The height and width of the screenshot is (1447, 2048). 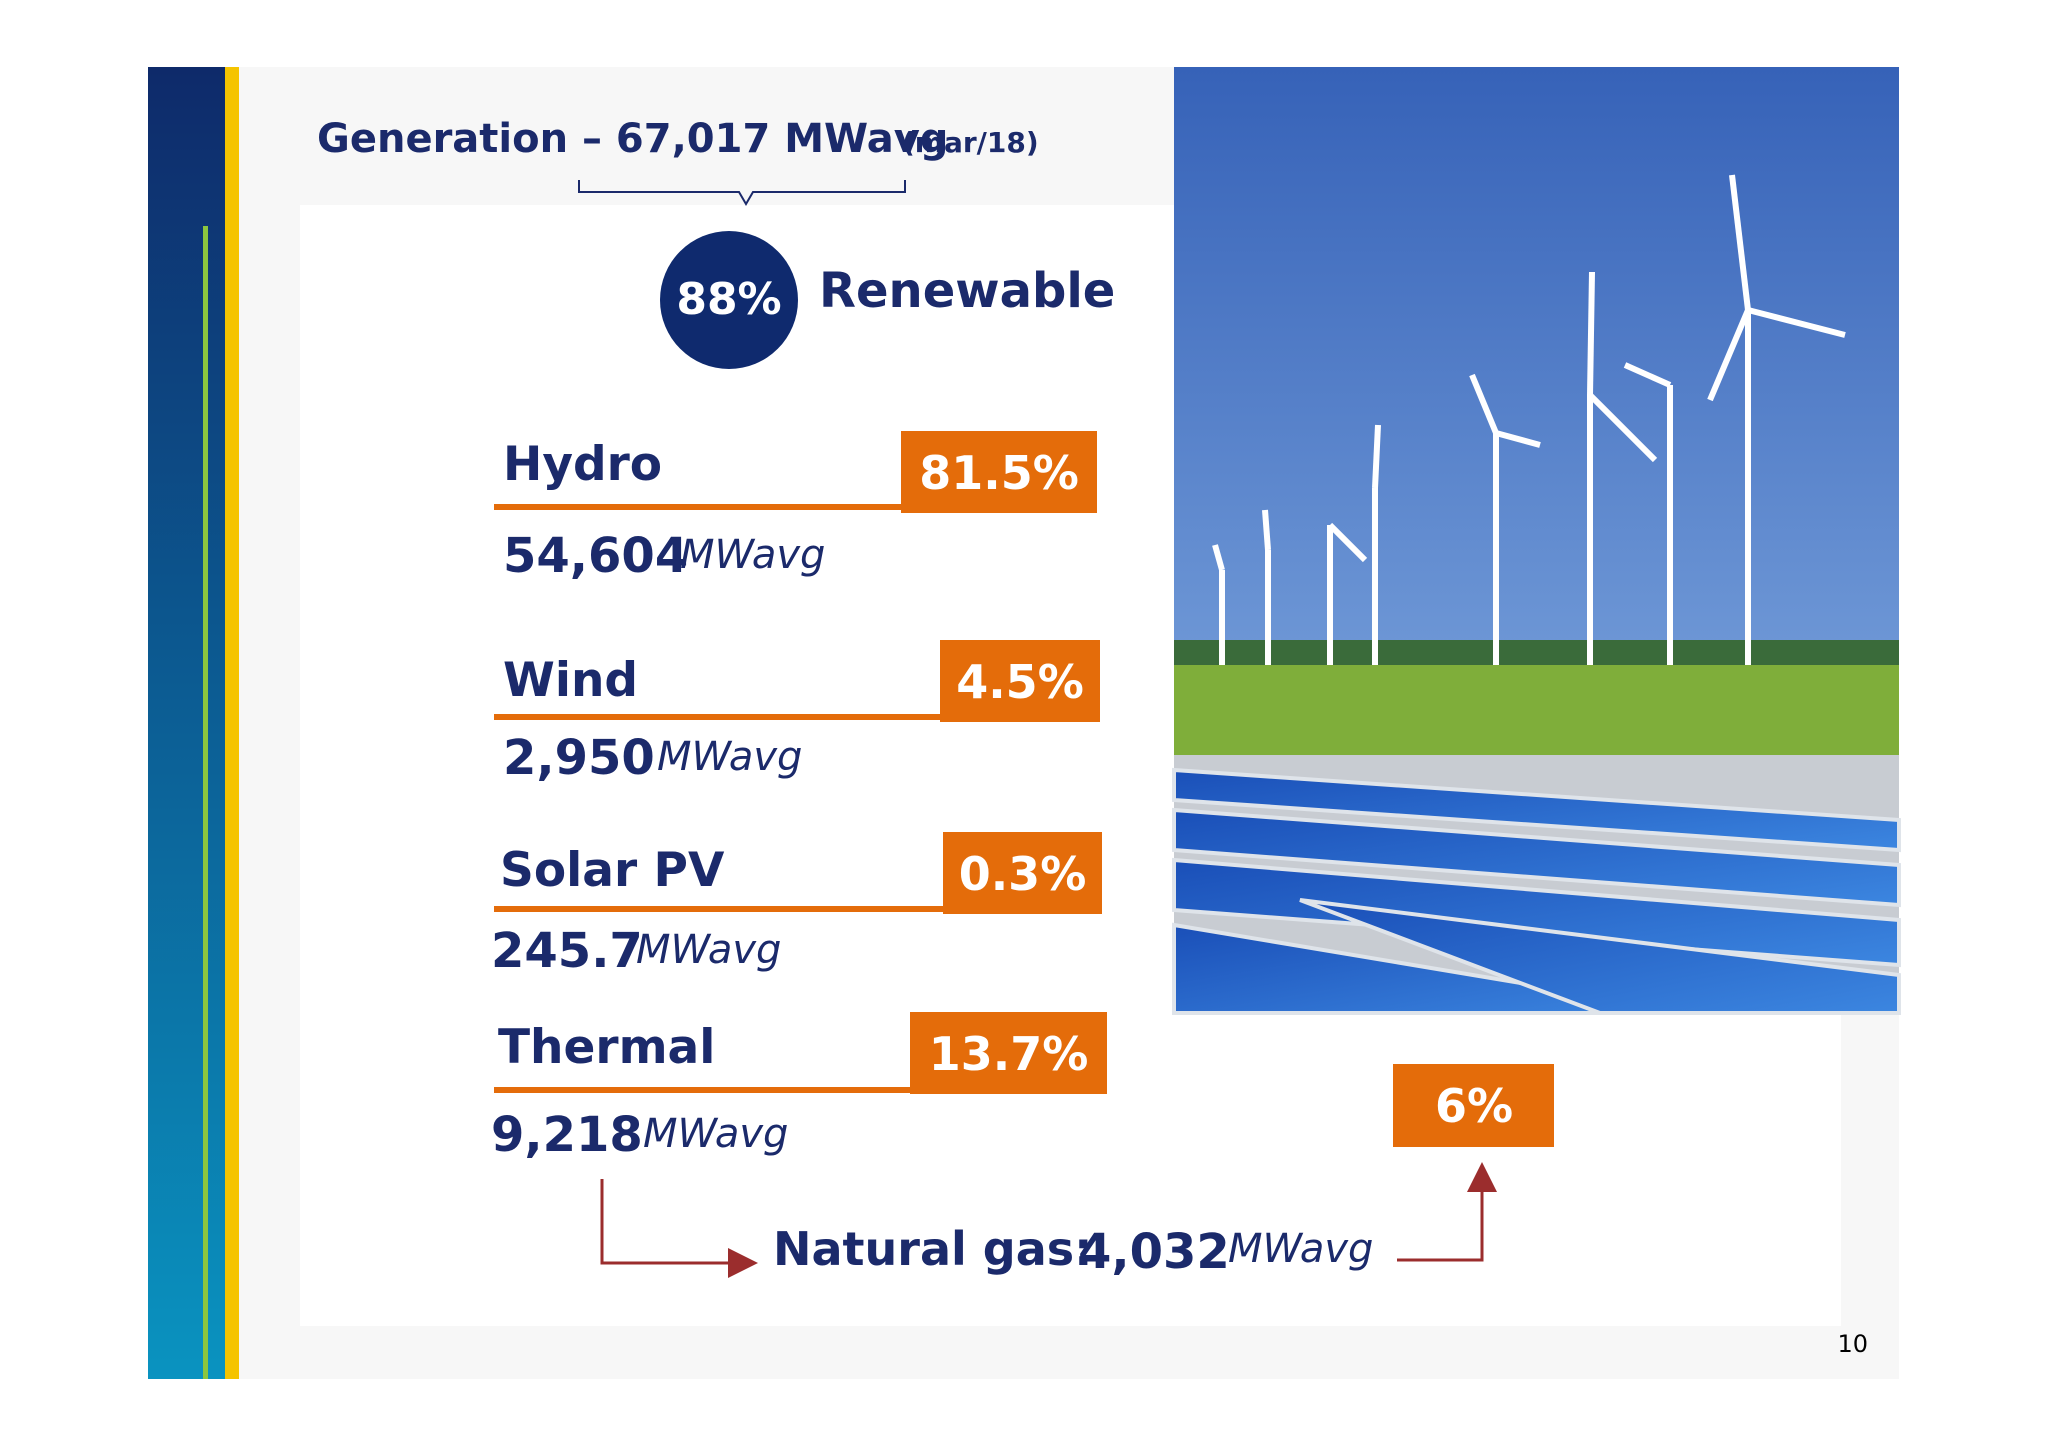 What do you see at coordinates (579, 758) in the screenshot?
I see `source-amount: 2,950` at bounding box center [579, 758].